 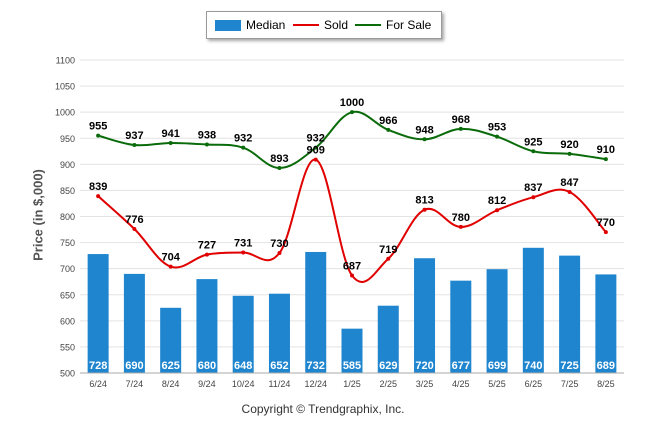 What do you see at coordinates (569, 183) in the screenshot?
I see `sold-label: 847` at bounding box center [569, 183].